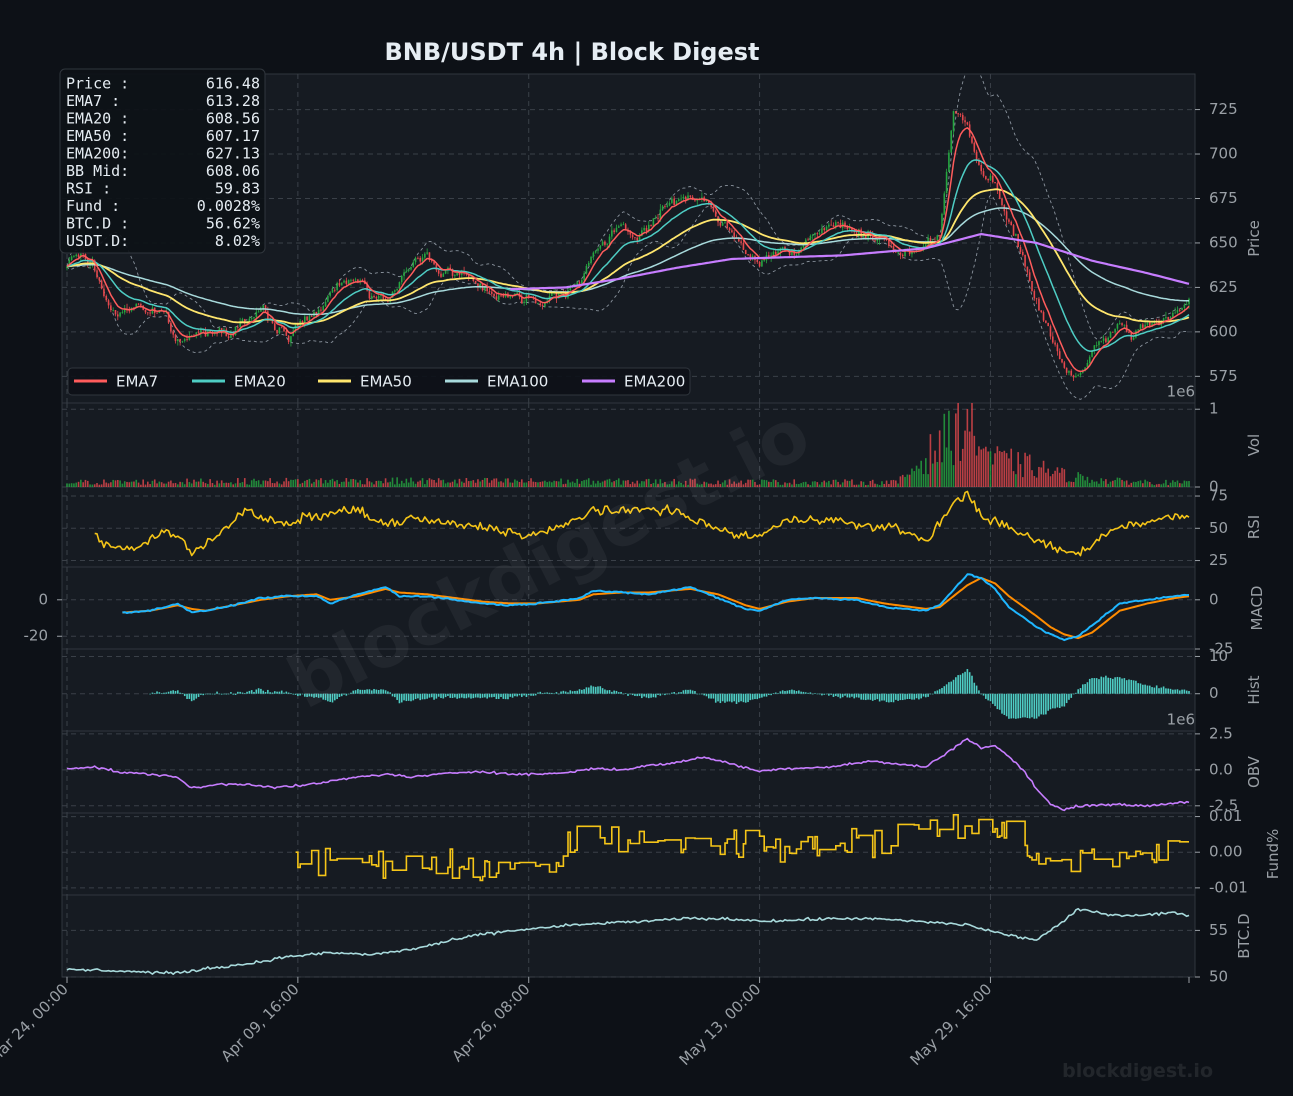 This screenshot has height=1096, width=1293. I want to click on info-value-7: 0.0028%, so click(228, 206).